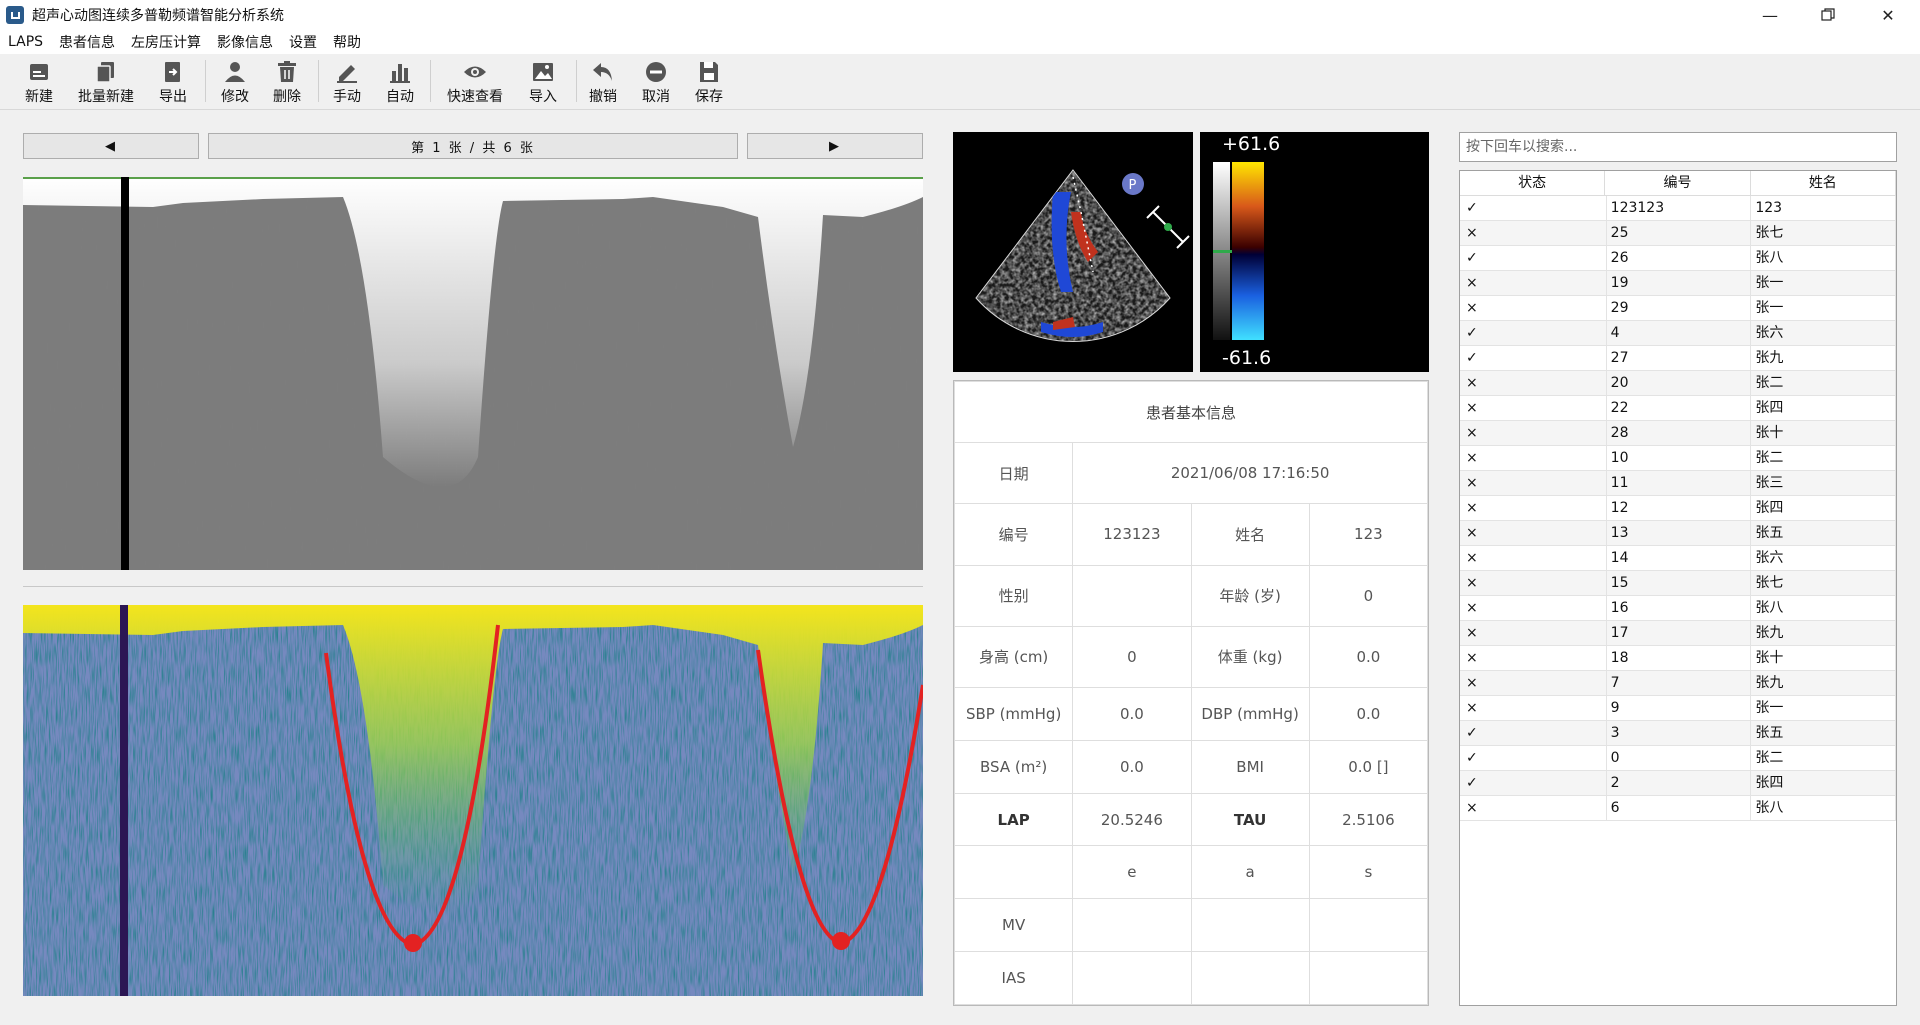 This screenshot has width=1920, height=1025. What do you see at coordinates (235, 82) in the screenshot?
I see `edit-button: 修改` at bounding box center [235, 82].